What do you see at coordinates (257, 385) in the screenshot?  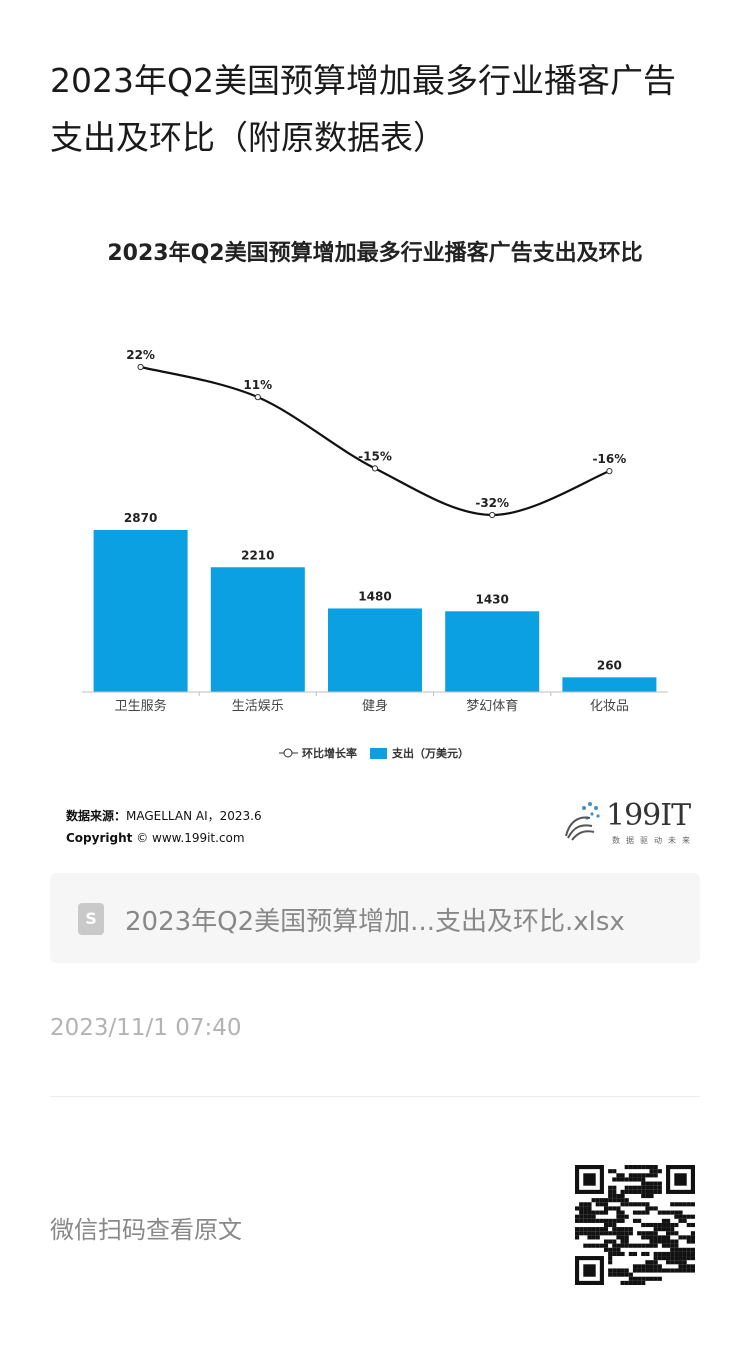 I see `growth-rate-label: 11%` at bounding box center [257, 385].